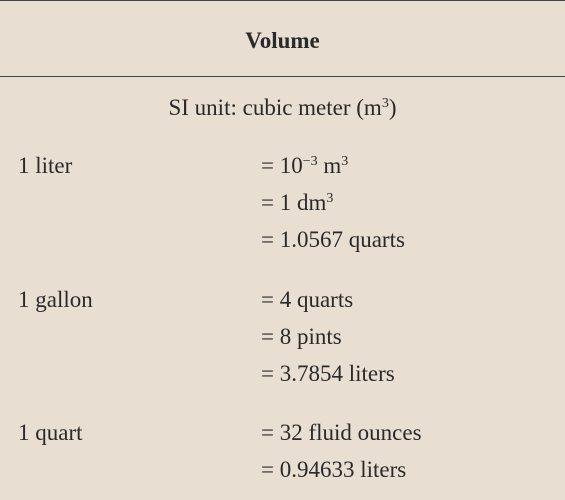 The height and width of the screenshot is (500, 565). Describe the element at coordinates (297, 202) in the screenshot. I see `equivalent: = 1 dm3` at that location.